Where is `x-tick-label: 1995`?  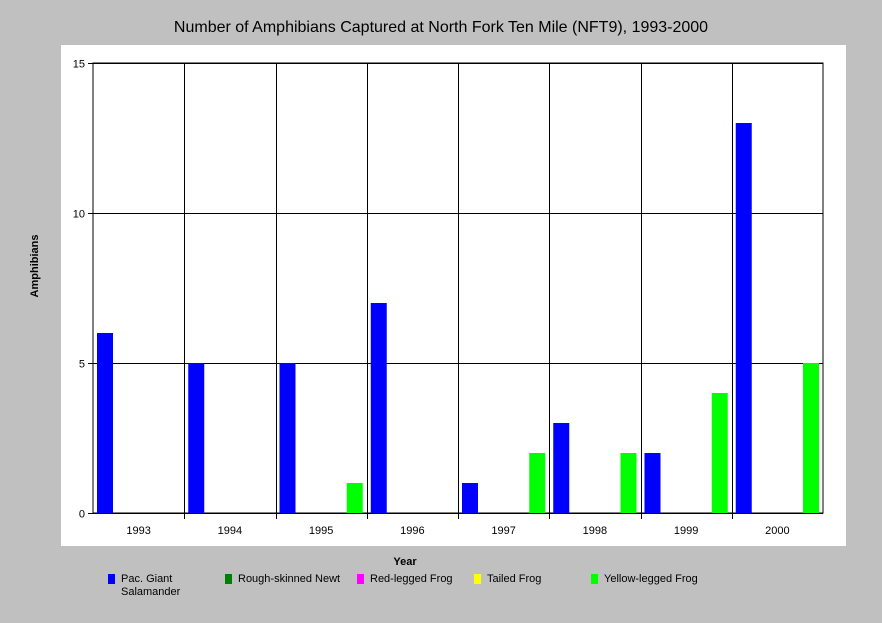
x-tick-label: 1995 is located at coordinates (321, 531).